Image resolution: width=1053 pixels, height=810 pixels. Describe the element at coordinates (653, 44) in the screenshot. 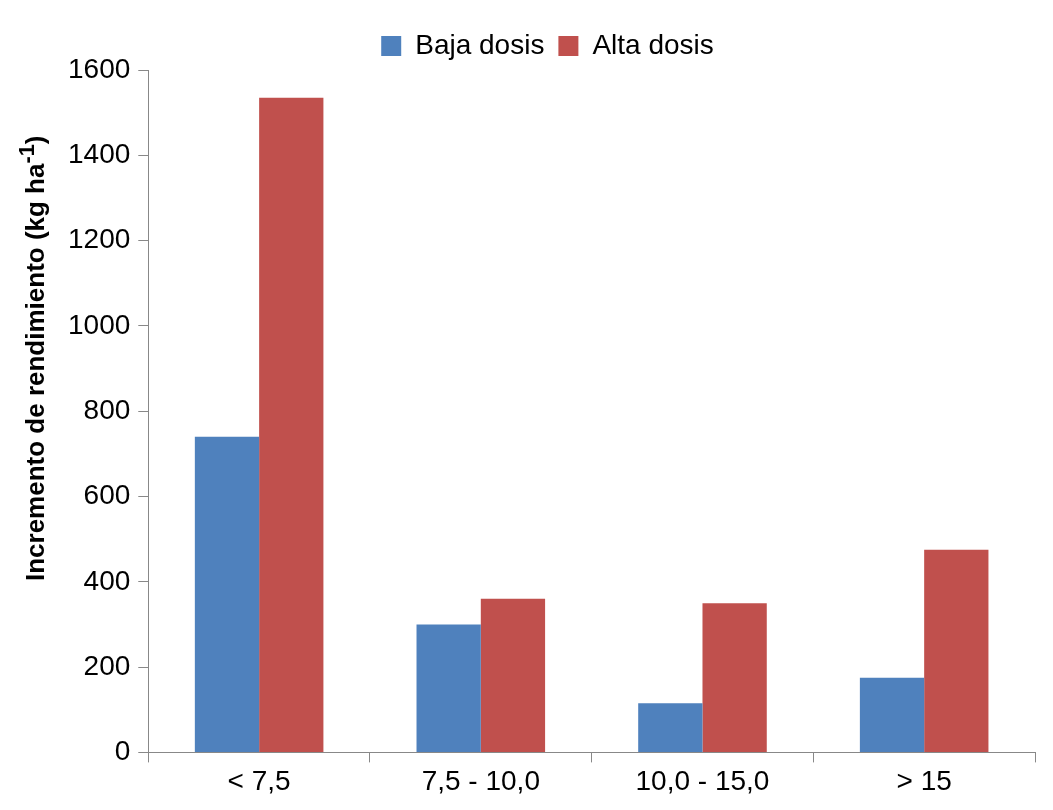

I see `legend-label: Alta dosis` at that location.